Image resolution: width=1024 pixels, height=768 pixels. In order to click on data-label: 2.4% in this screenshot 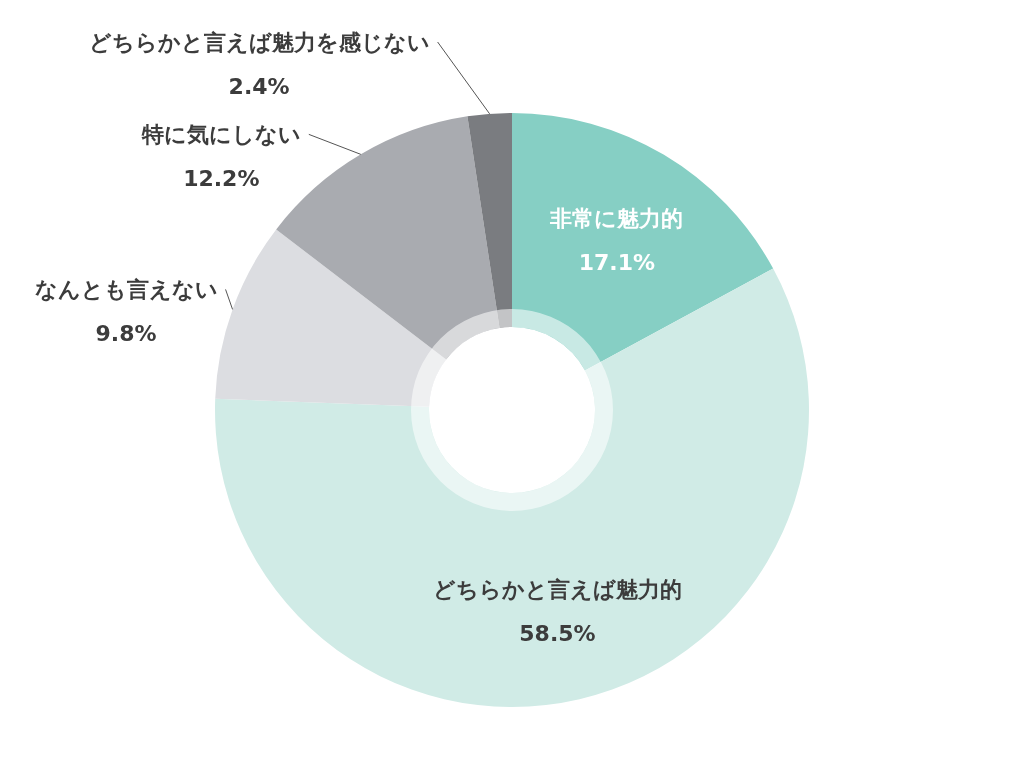, I will do `click(259, 86)`.